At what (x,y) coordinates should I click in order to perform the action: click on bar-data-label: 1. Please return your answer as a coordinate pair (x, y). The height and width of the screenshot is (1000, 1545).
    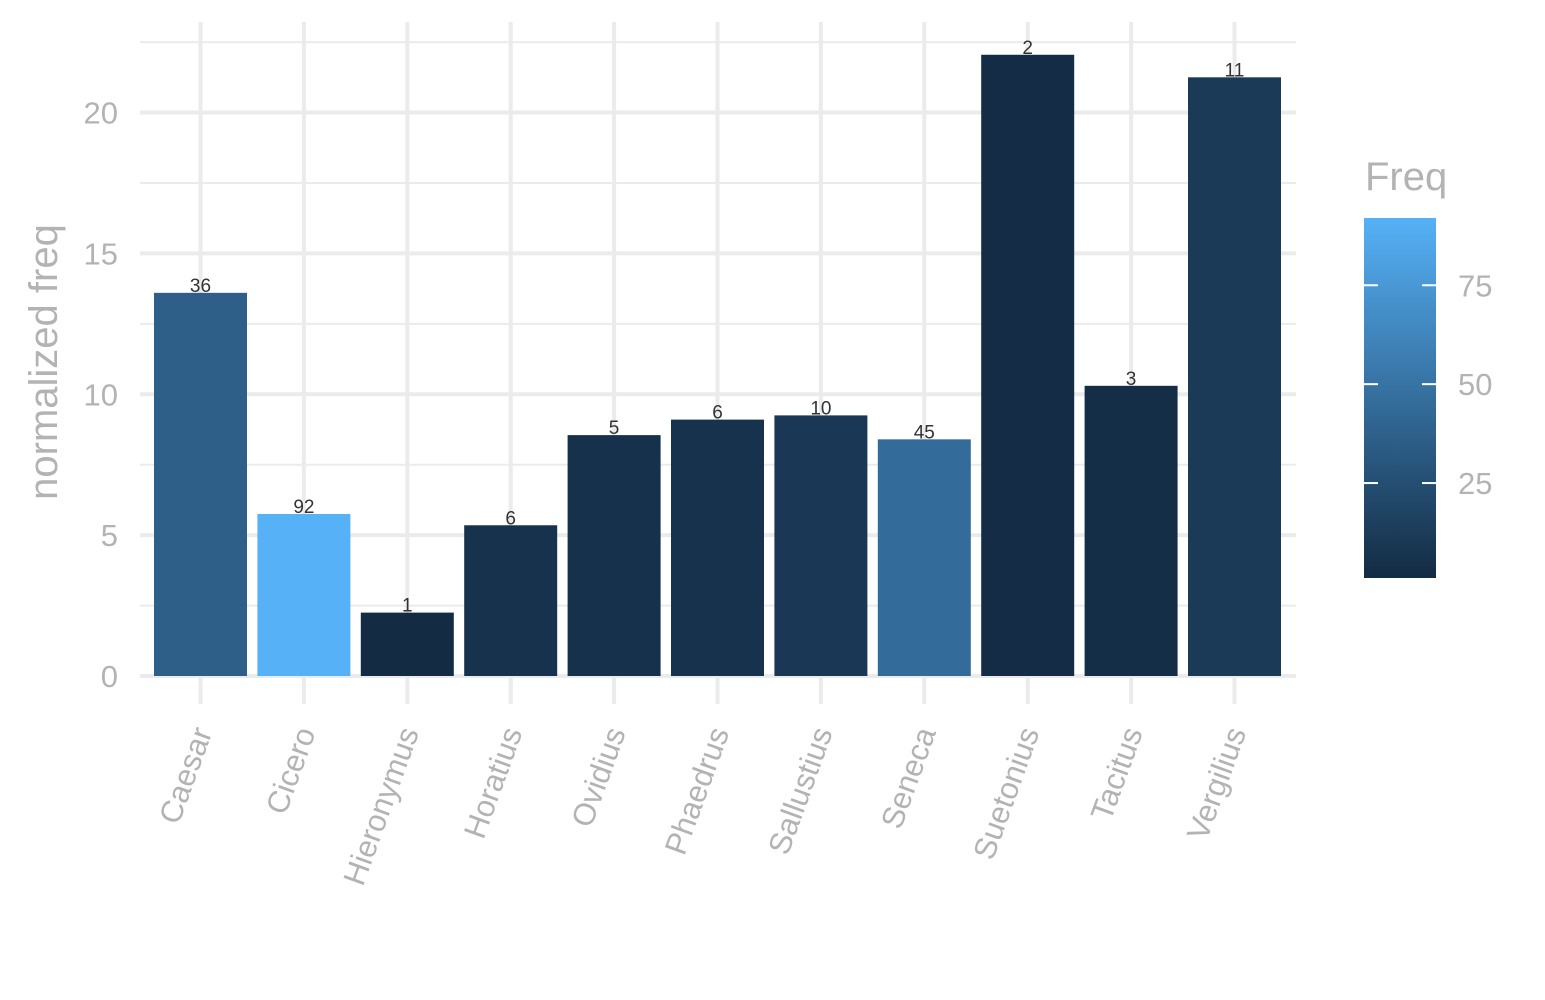
    Looking at the image, I should click on (407, 606).